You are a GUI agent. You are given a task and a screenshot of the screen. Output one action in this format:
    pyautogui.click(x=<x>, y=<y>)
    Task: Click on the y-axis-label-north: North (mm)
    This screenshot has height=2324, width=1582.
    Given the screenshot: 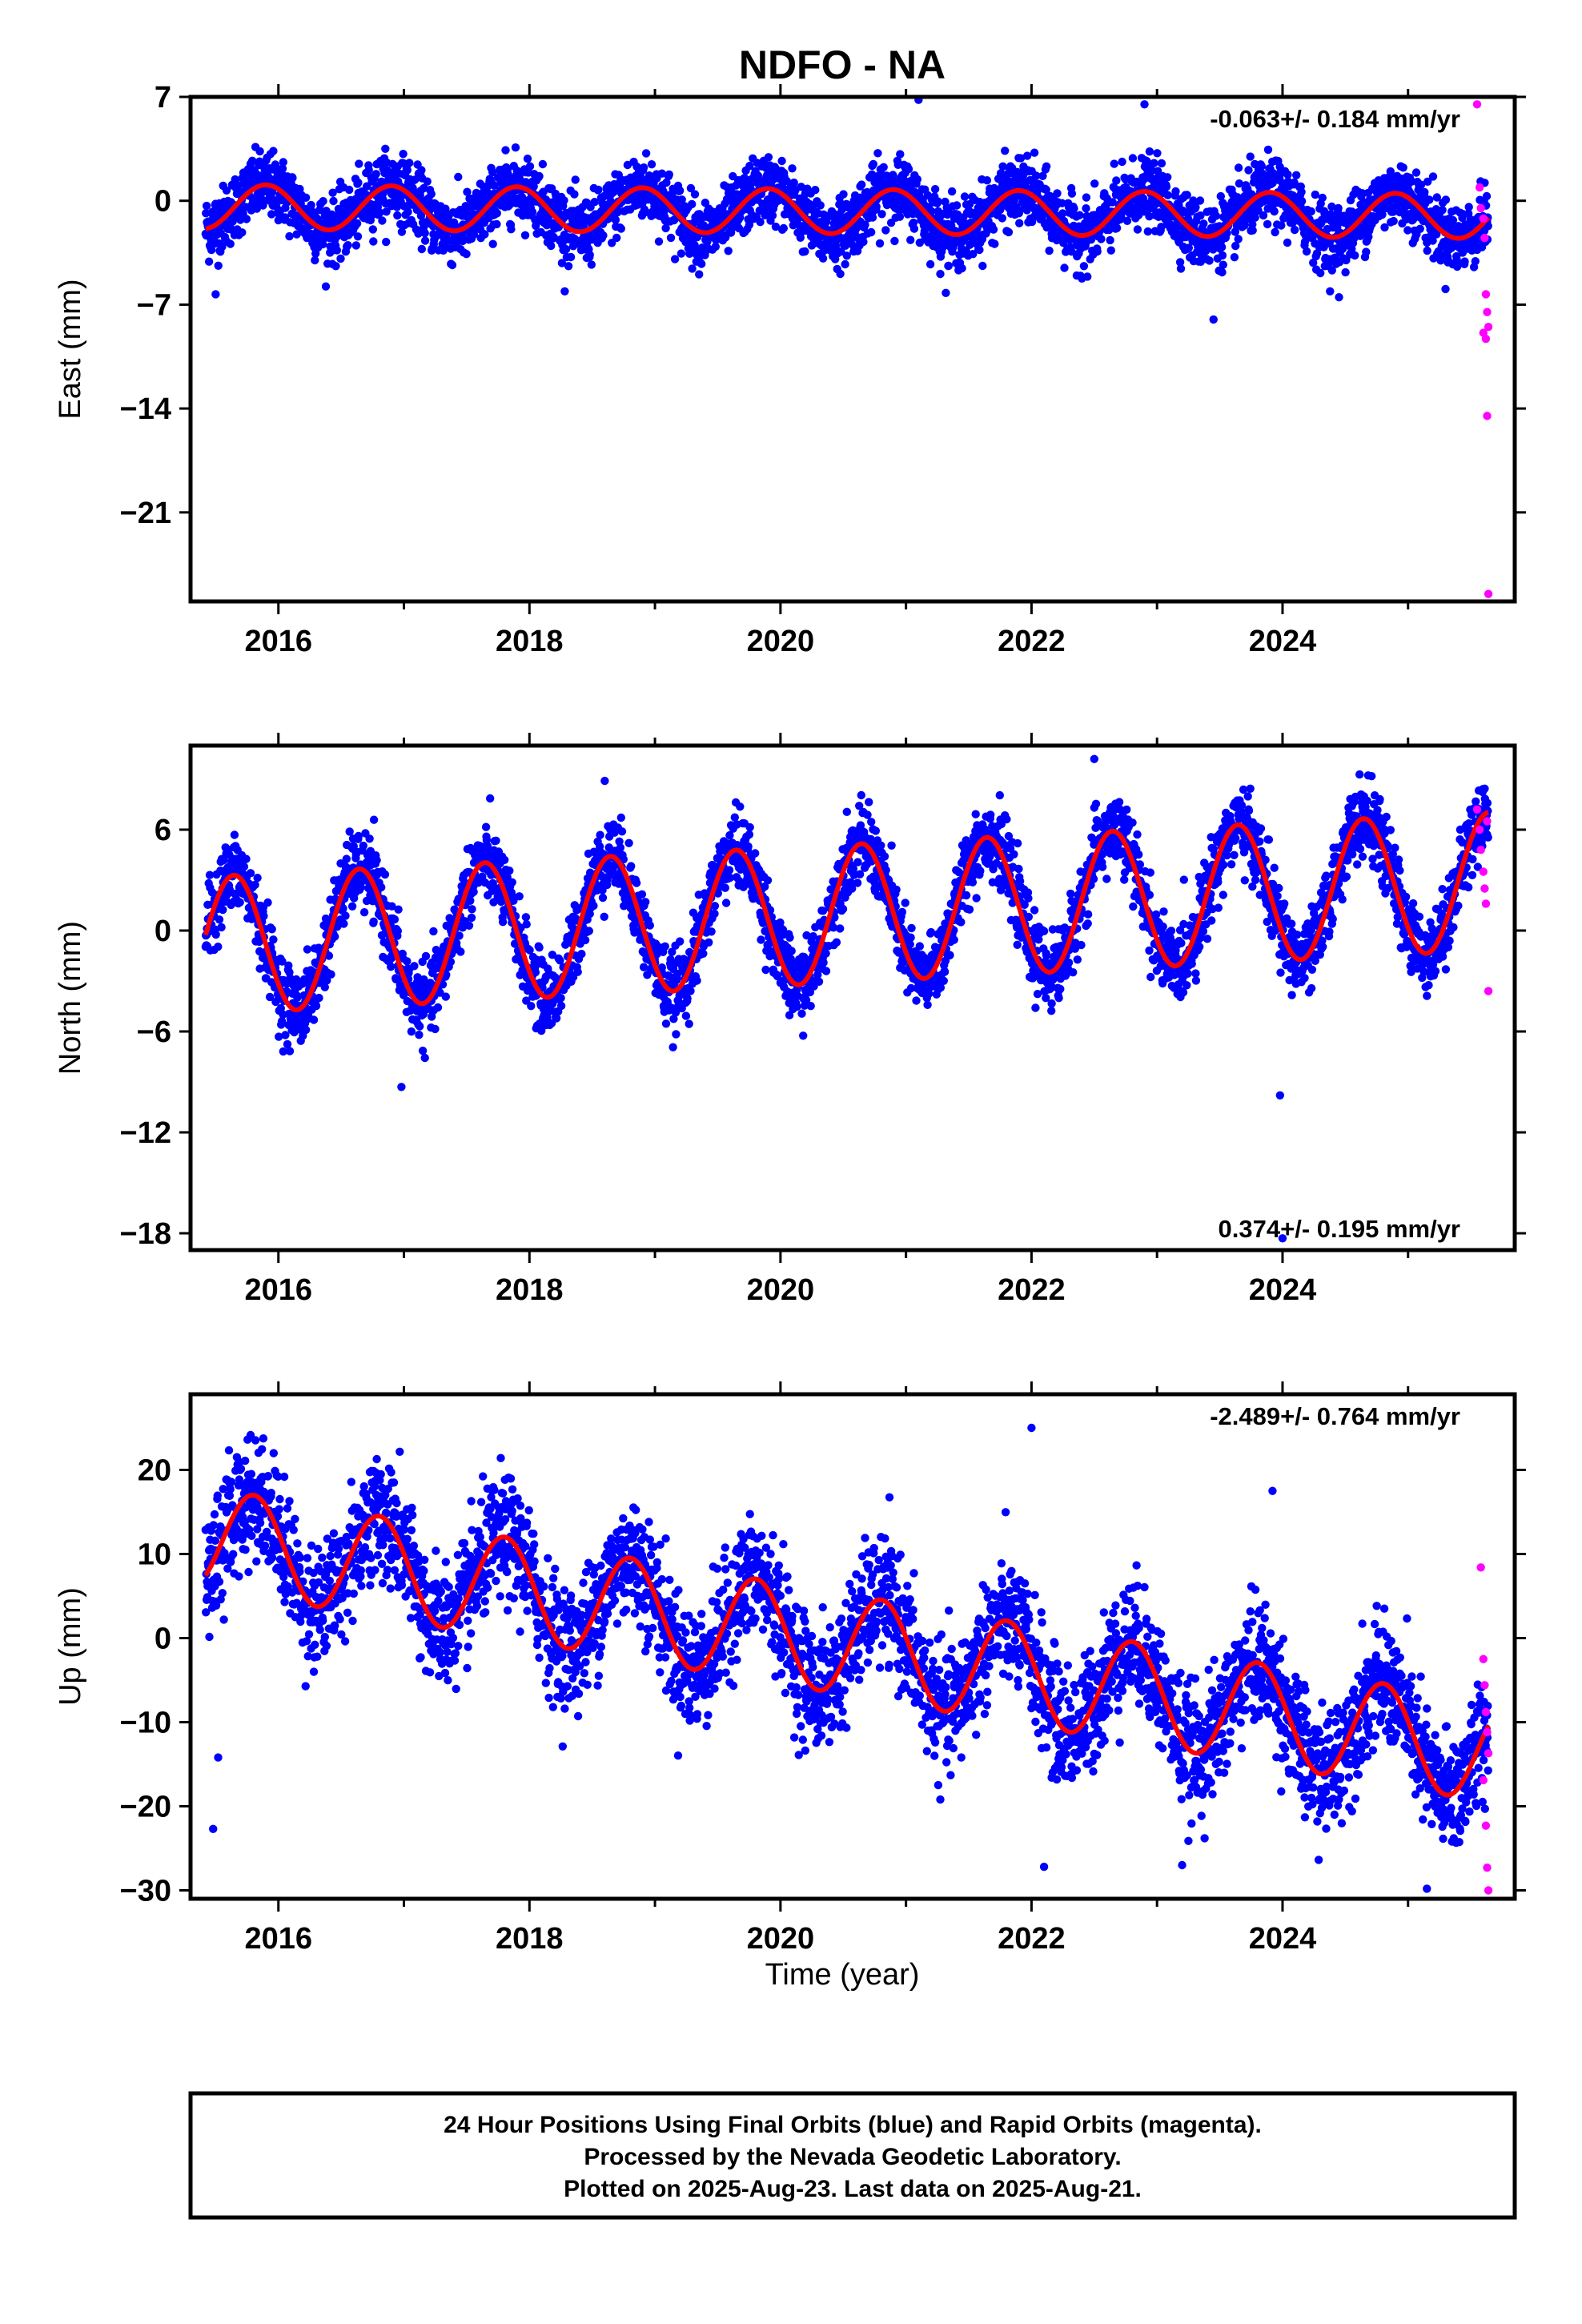 What is the action you would take?
    pyautogui.click(x=70, y=998)
    